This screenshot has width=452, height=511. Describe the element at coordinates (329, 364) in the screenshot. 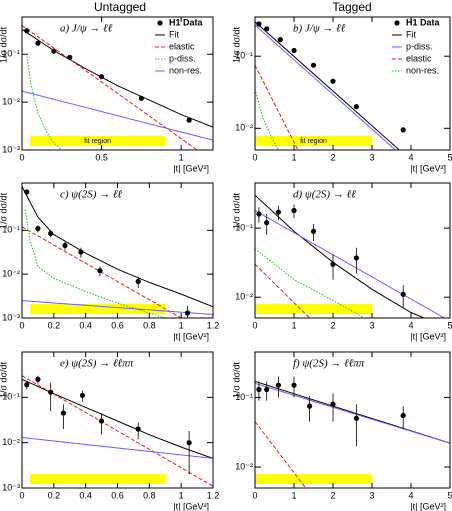

I see `title: f) ψ(2S) → ℓℓππ` at that location.